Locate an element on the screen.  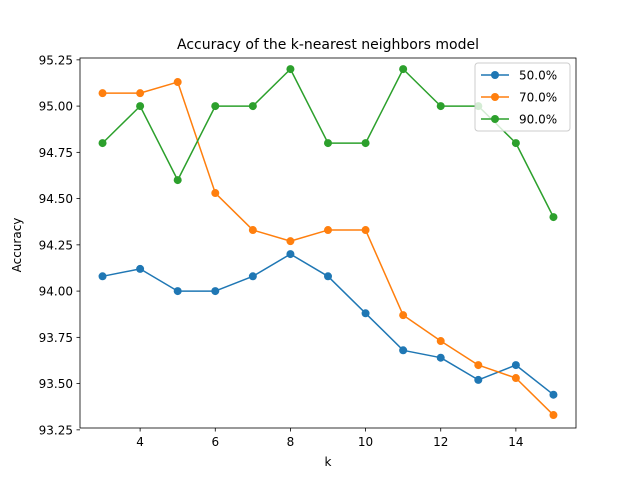
x-axis-ticks: 4 6 8 10 12 14 is located at coordinates (330, 438).